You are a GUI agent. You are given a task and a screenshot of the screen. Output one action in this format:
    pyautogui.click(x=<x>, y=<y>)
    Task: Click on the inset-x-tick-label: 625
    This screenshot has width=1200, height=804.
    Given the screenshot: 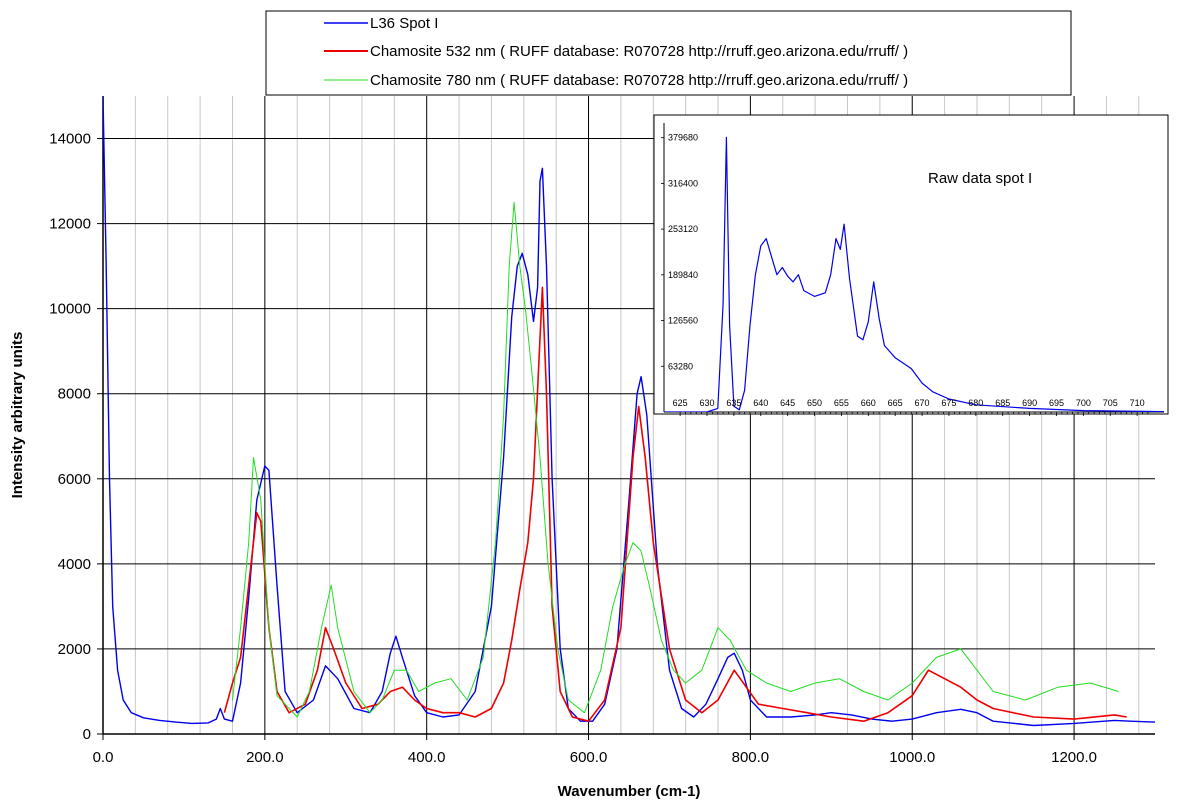 What is the action you would take?
    pyautogui.click(x=680, y=403)
    